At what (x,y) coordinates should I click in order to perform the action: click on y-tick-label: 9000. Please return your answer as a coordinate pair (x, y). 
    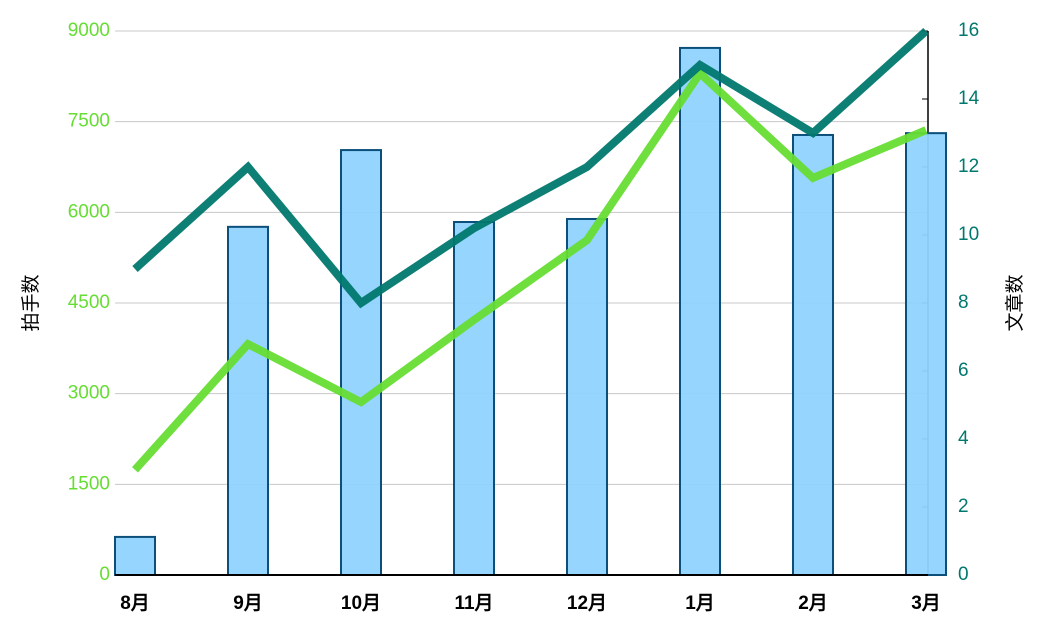
    Looking at the image, I should click on (89, 30).